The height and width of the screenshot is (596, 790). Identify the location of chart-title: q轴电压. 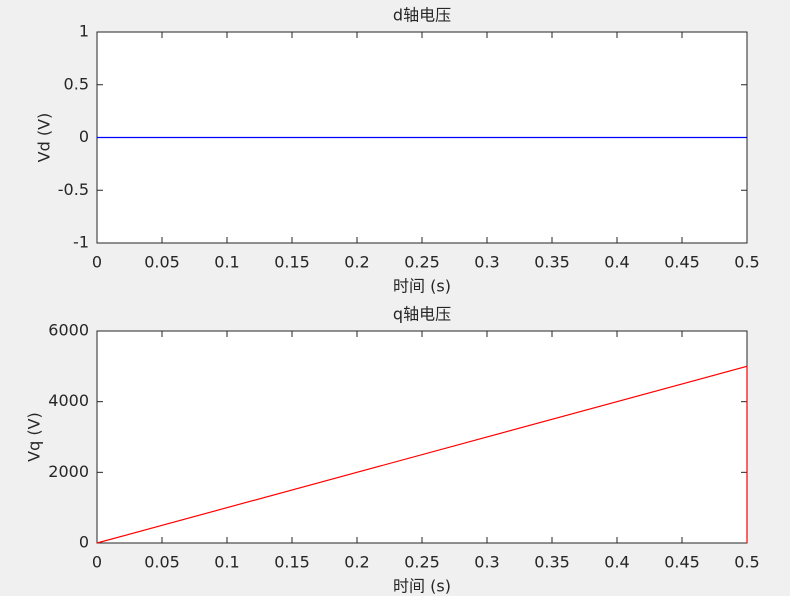
(422, 314).